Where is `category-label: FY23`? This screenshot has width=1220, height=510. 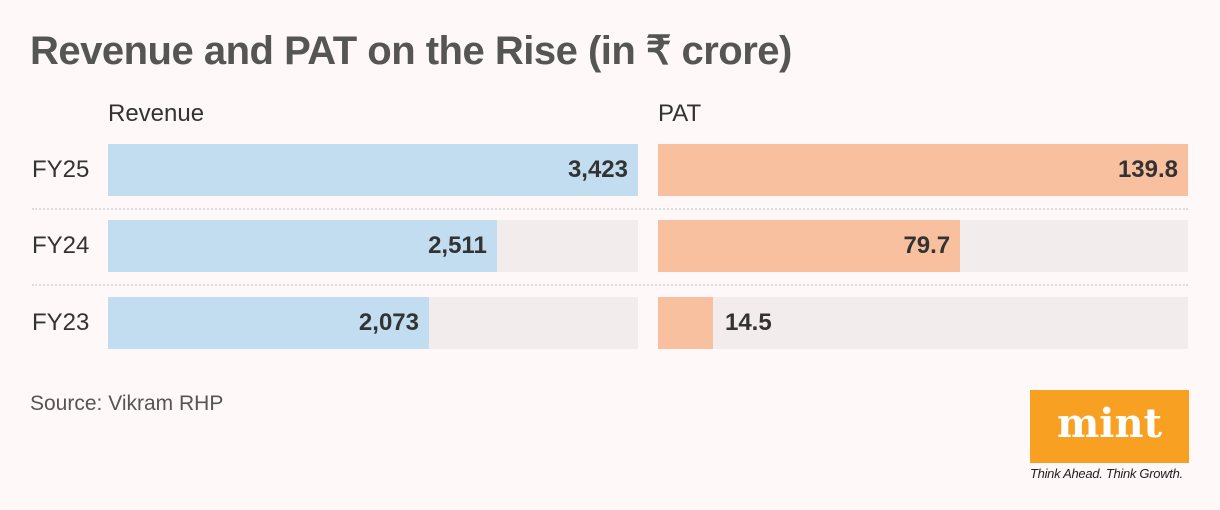
category-label: FY23 is located at coordinates (61, 322).